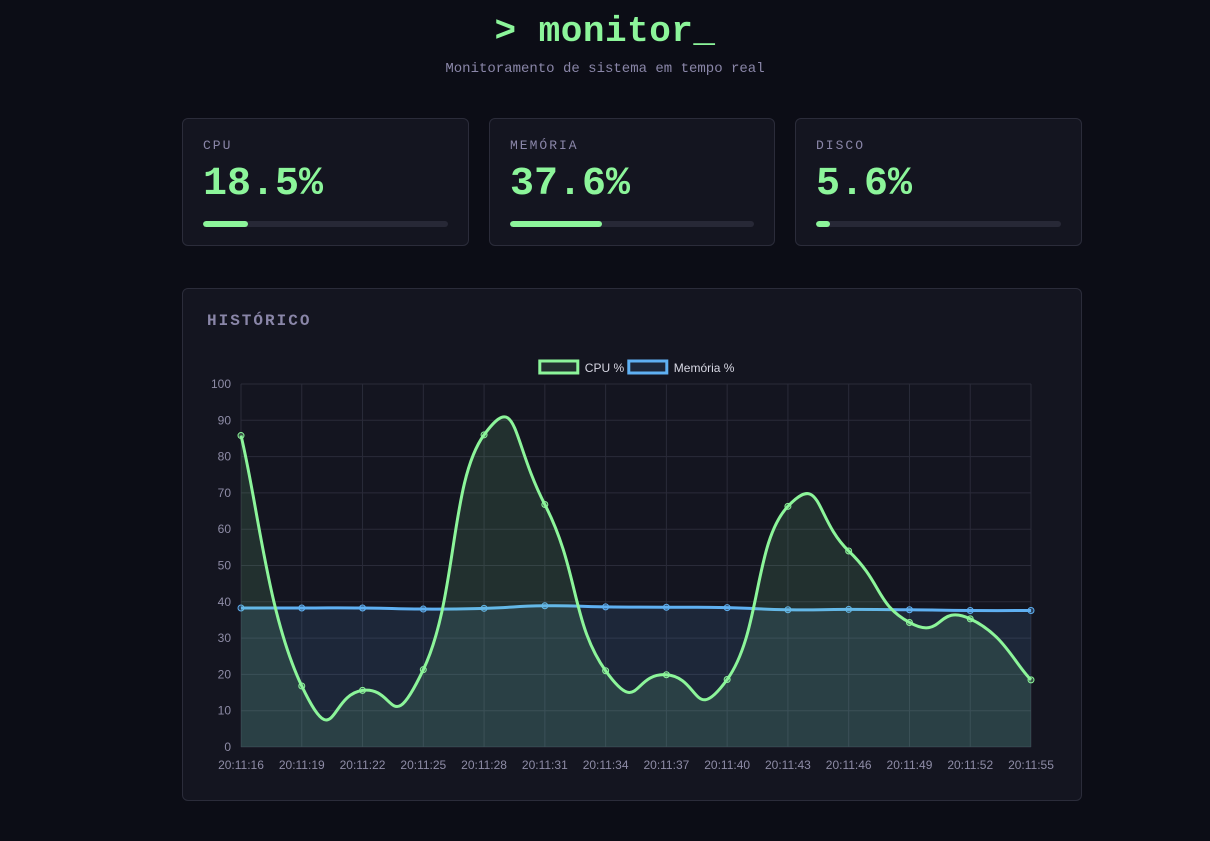 The height and width of the screenshot is (841, 1210). Describe the element at coordinates (221, 384) in the screenshot. I see `y-tick-label: 100` at that location.